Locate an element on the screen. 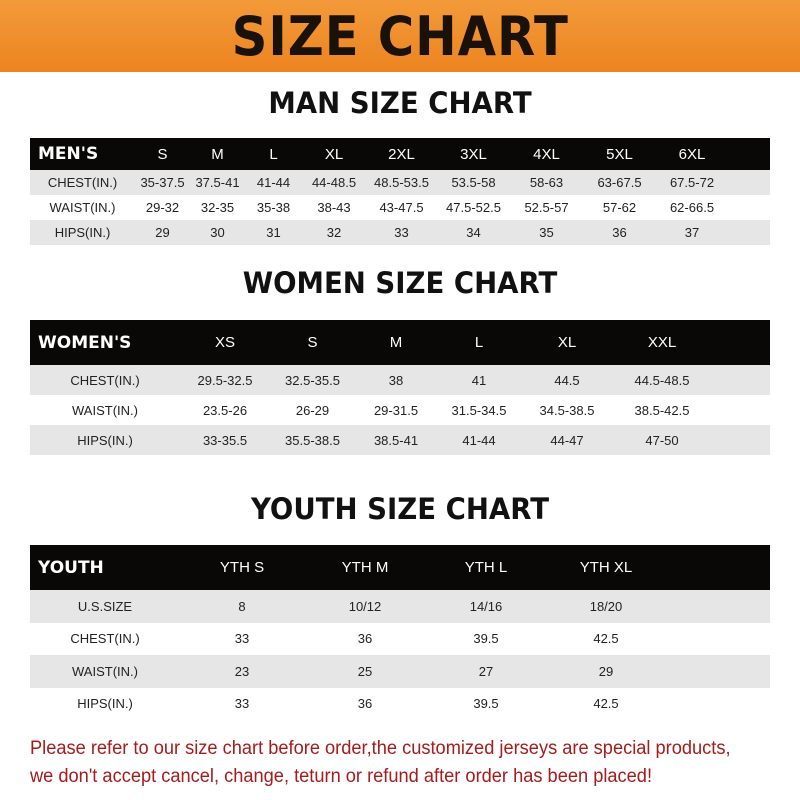 The width and height of the screenshot is (800, 800). table-cell: 31 is located at coordinates (273, 232).